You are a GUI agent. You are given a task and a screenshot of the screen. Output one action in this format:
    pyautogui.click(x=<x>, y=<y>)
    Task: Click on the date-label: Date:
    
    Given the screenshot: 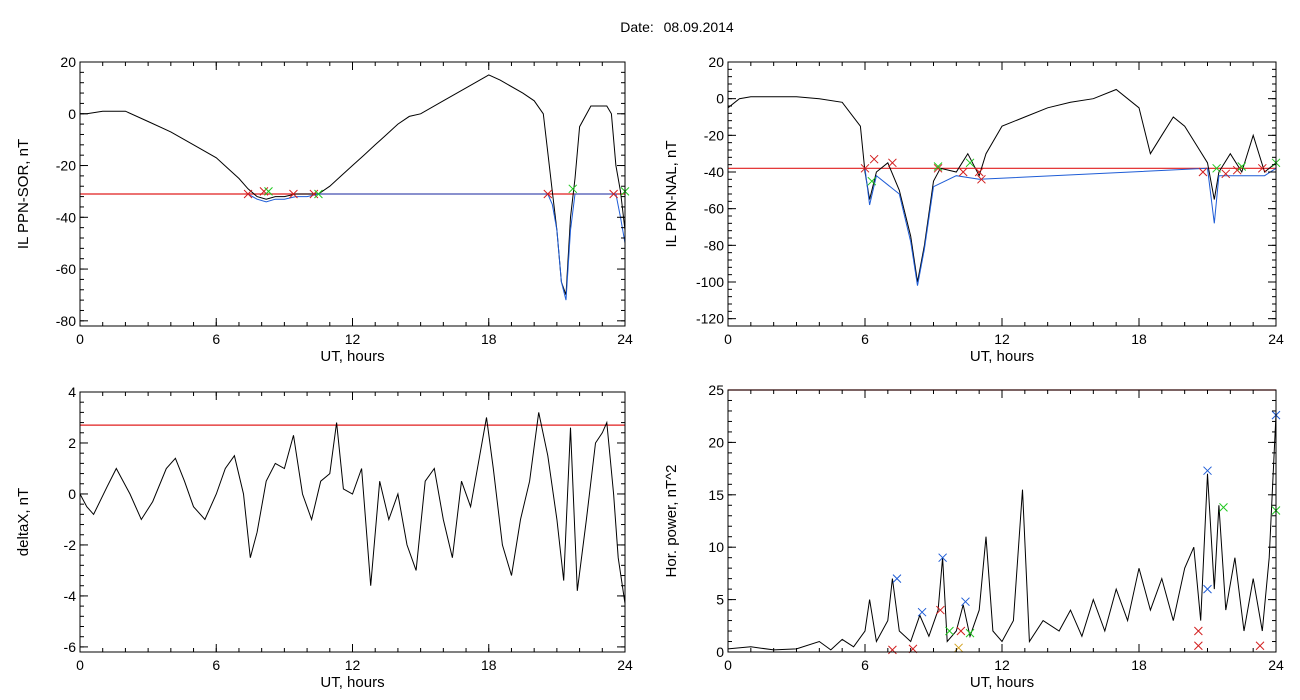 What is the action you would take?
    pyautogui.click(x=637, y=27)
    